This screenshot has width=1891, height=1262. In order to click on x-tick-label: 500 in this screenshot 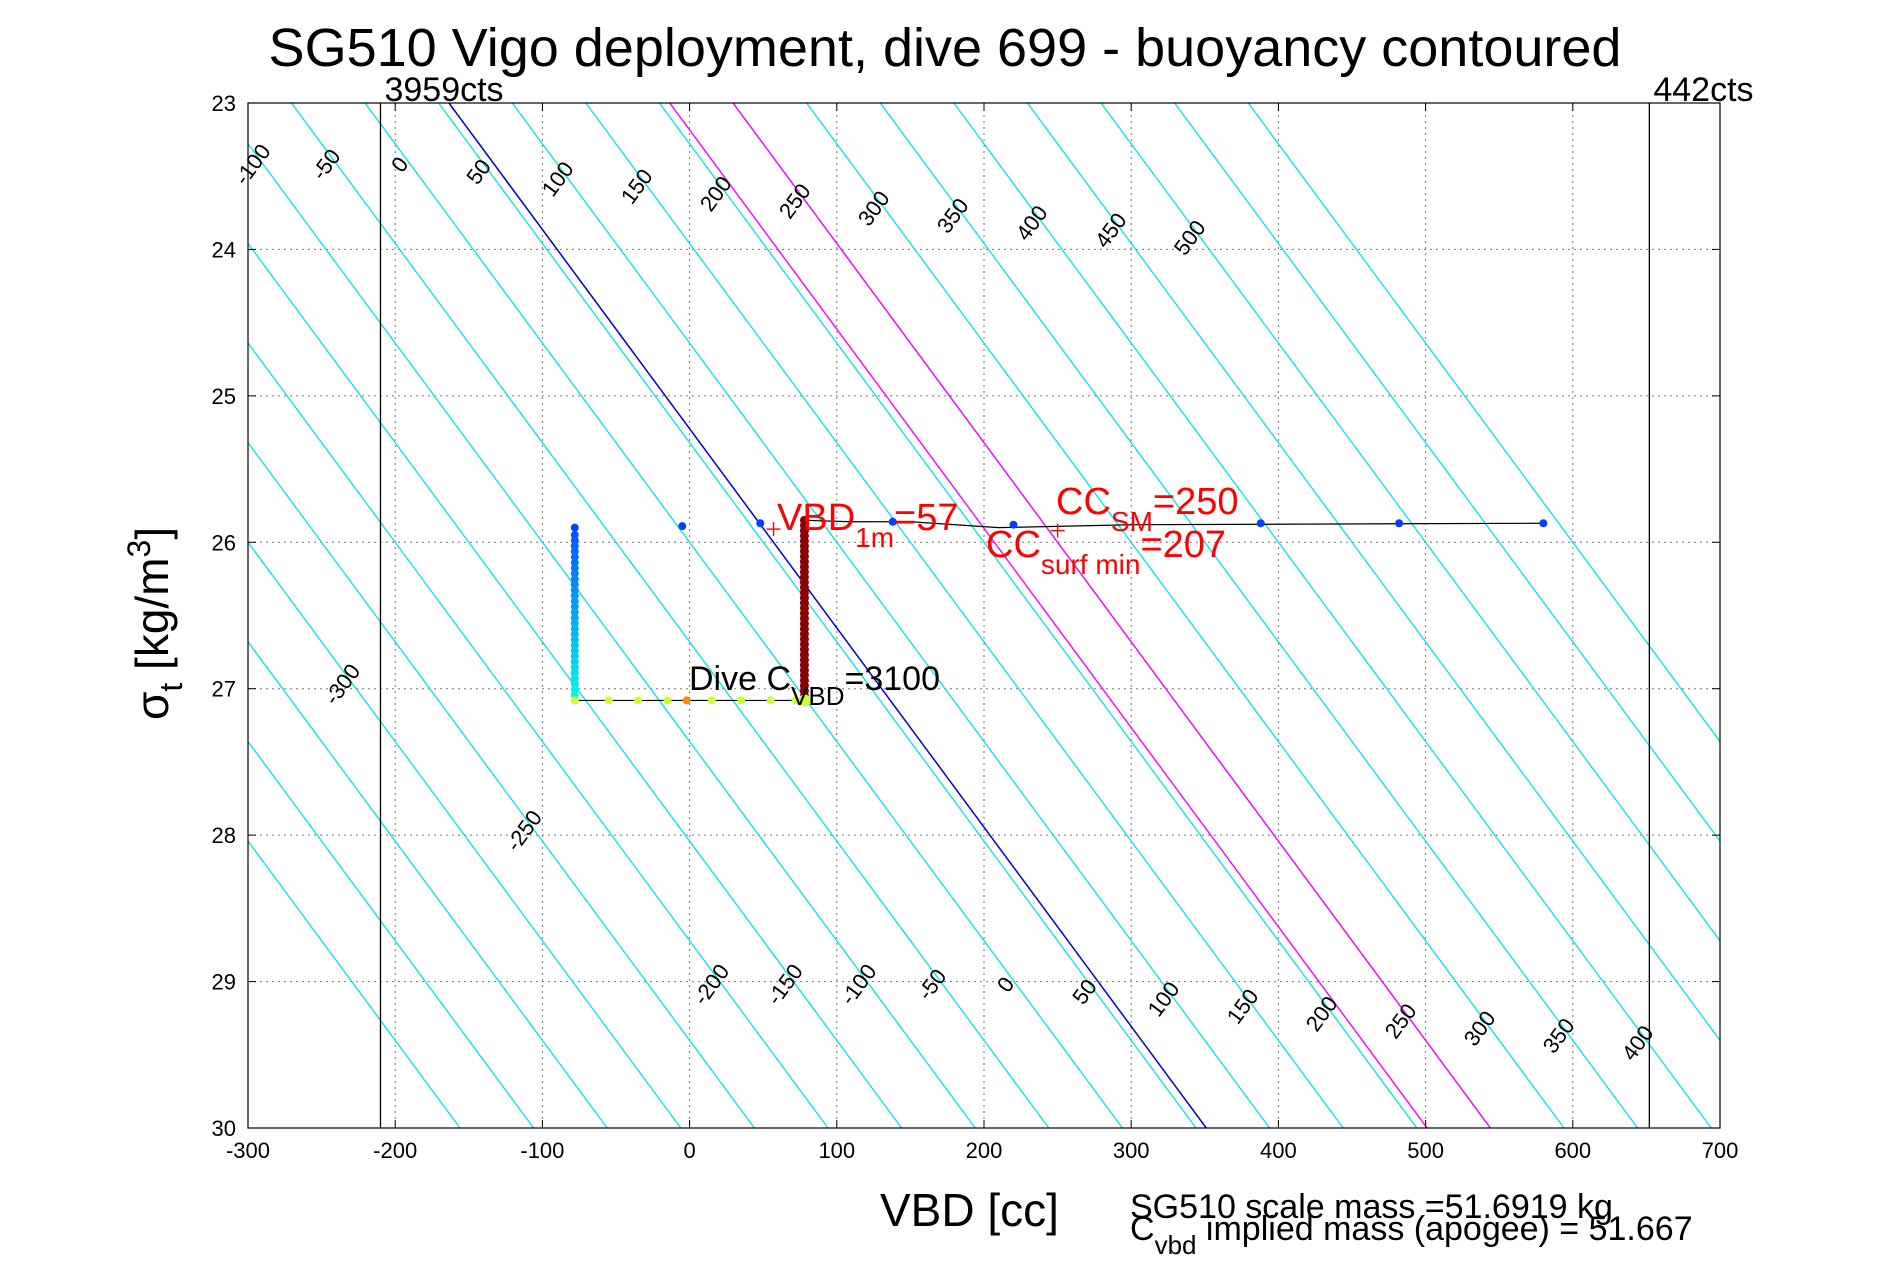, I will do `click(1425, 1150)`.